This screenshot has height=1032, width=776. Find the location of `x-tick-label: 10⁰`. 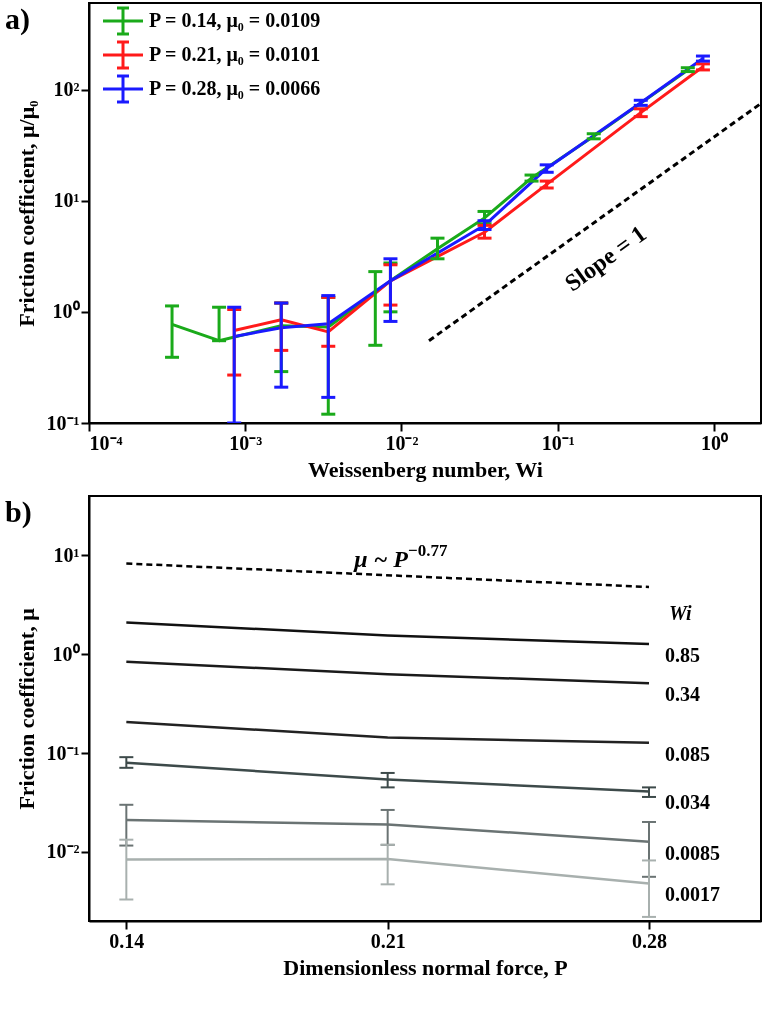

x-tick-label: 10⁰ is located at coordinates (714, 442).